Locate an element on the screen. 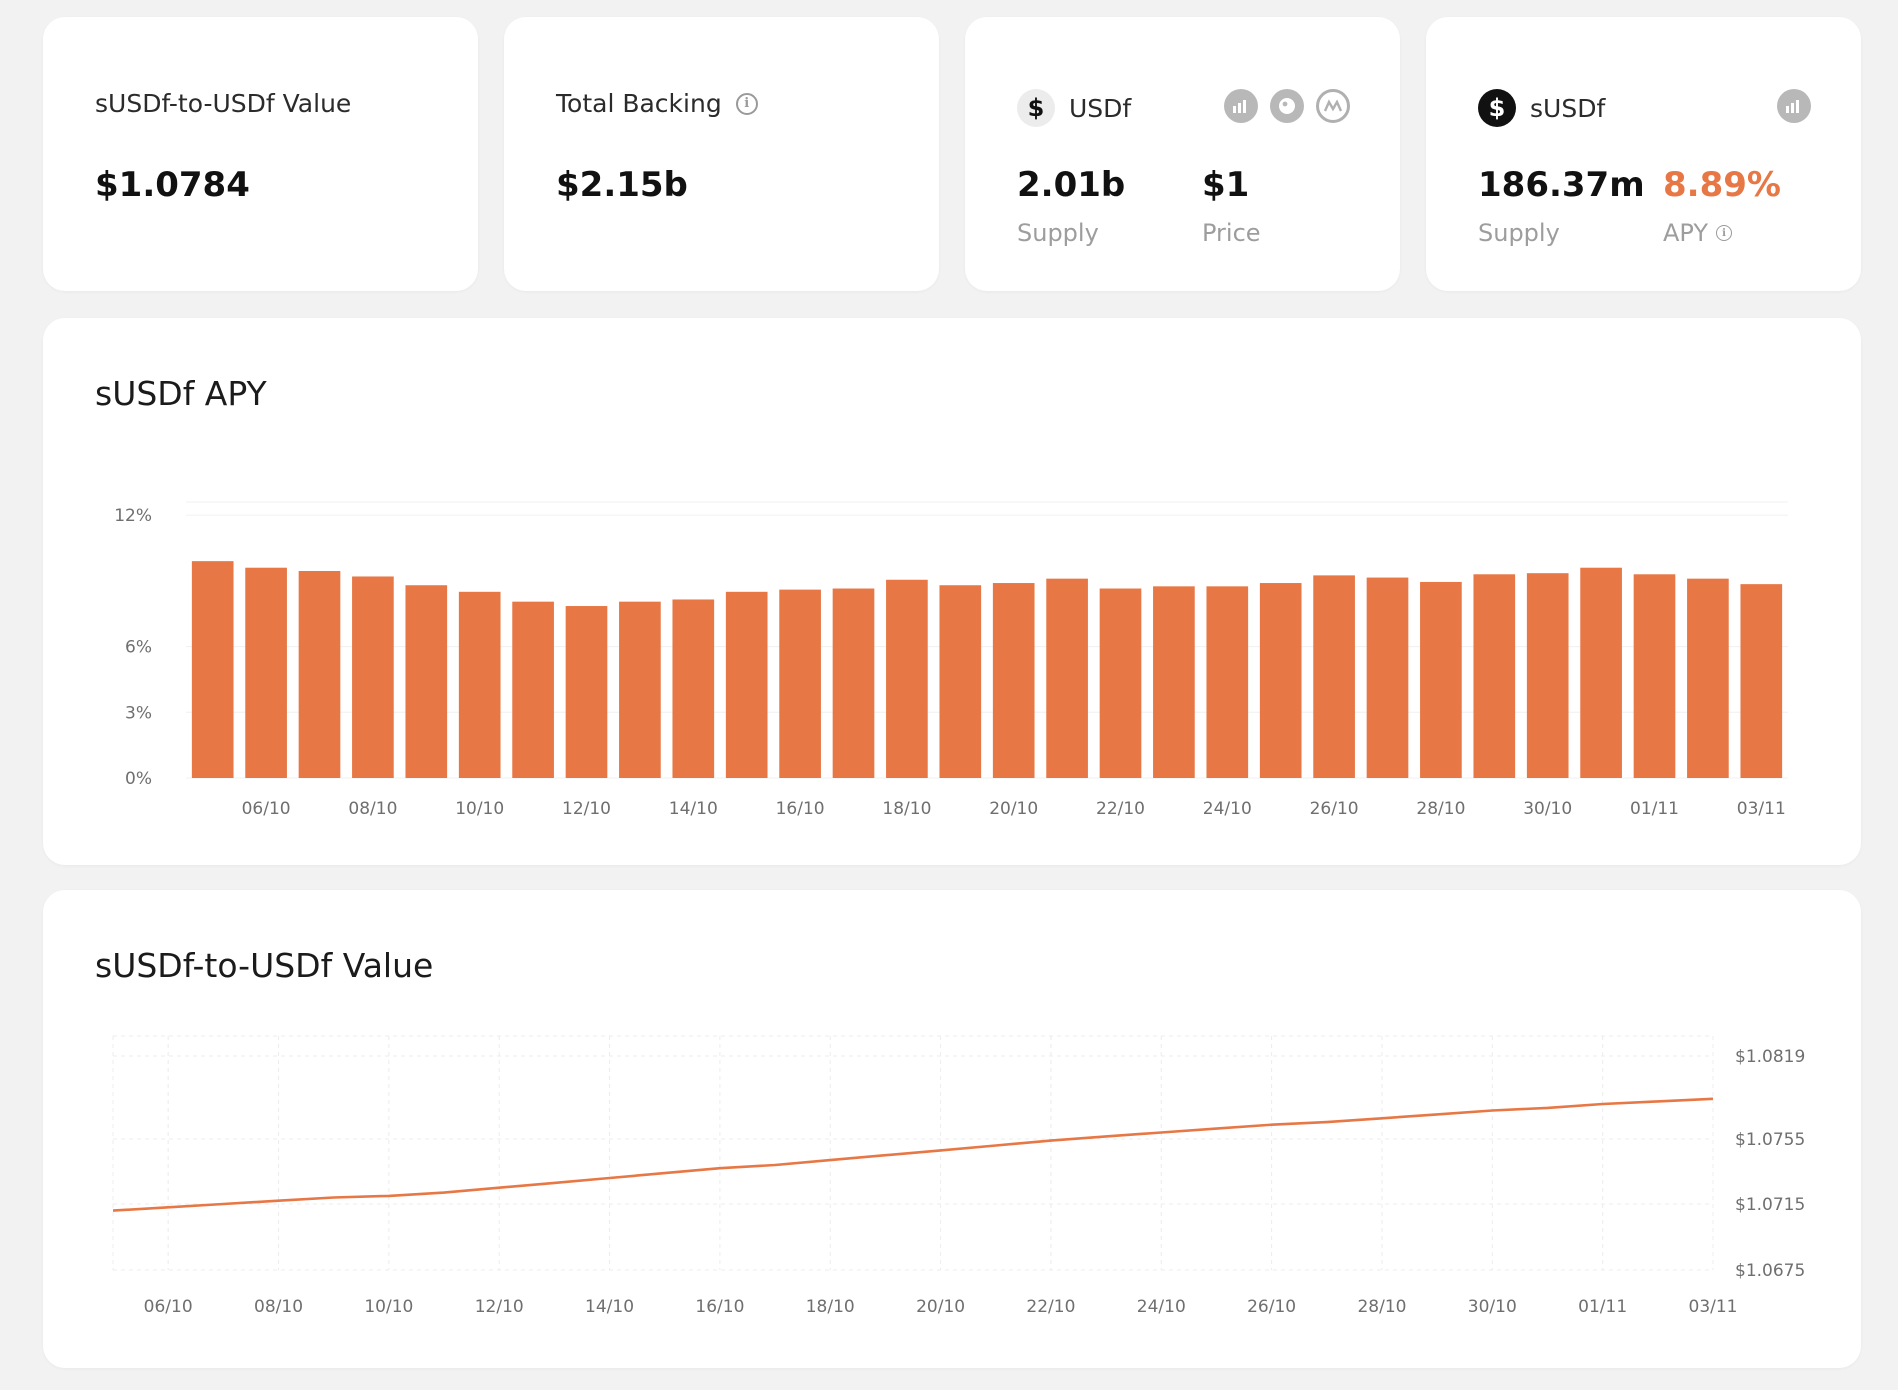  susdf-token-header: $ sUSDf is located at coordinates (1541, 108).